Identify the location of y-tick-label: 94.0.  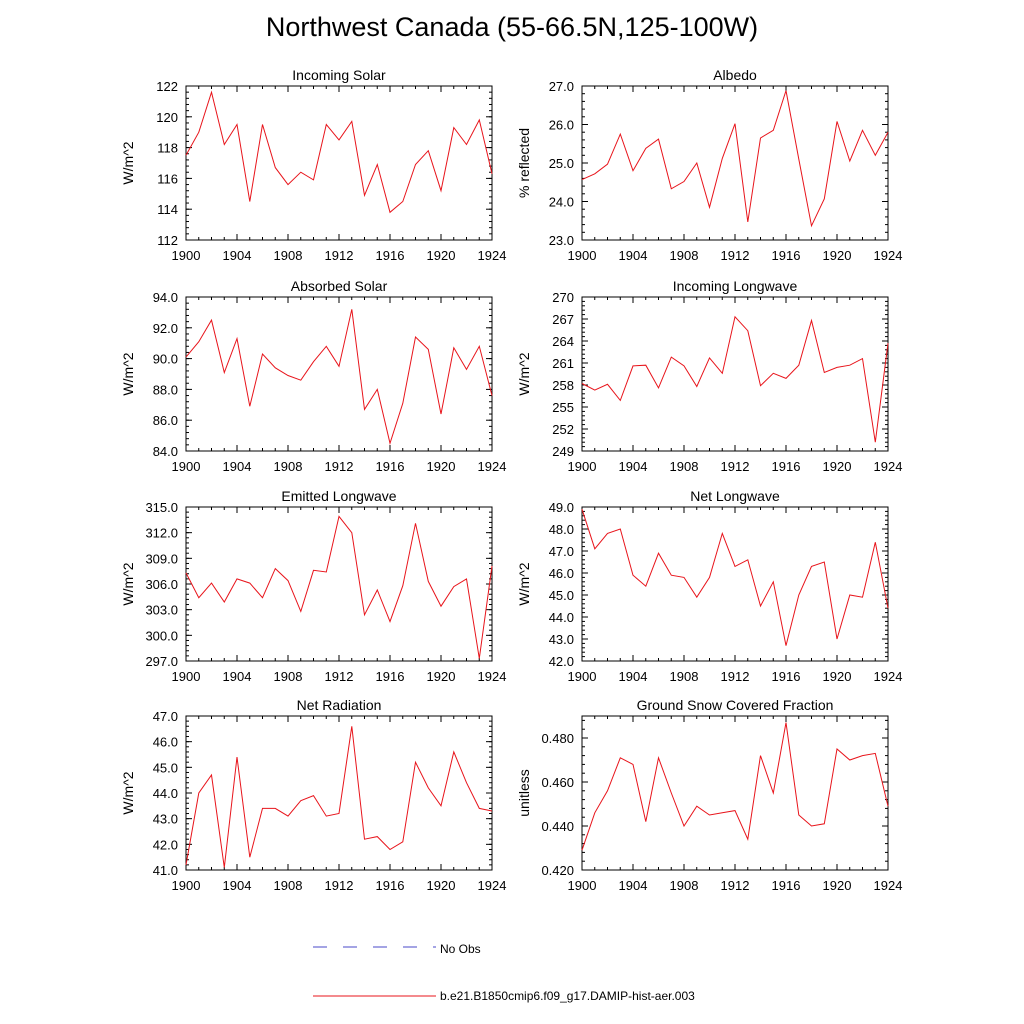
(165, 297).